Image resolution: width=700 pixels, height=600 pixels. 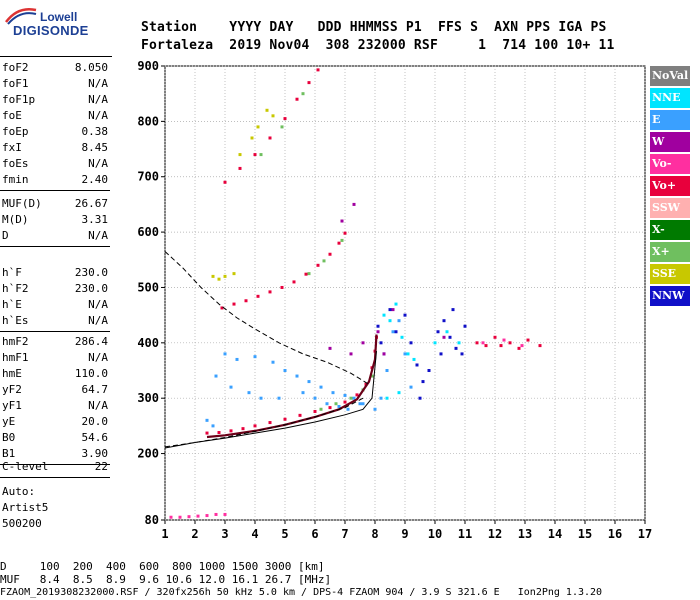 What do you see at coordinates (55, 180) in the screenshot?
I see `param-row: fmin 2.40` at bounding box center [55, 180].